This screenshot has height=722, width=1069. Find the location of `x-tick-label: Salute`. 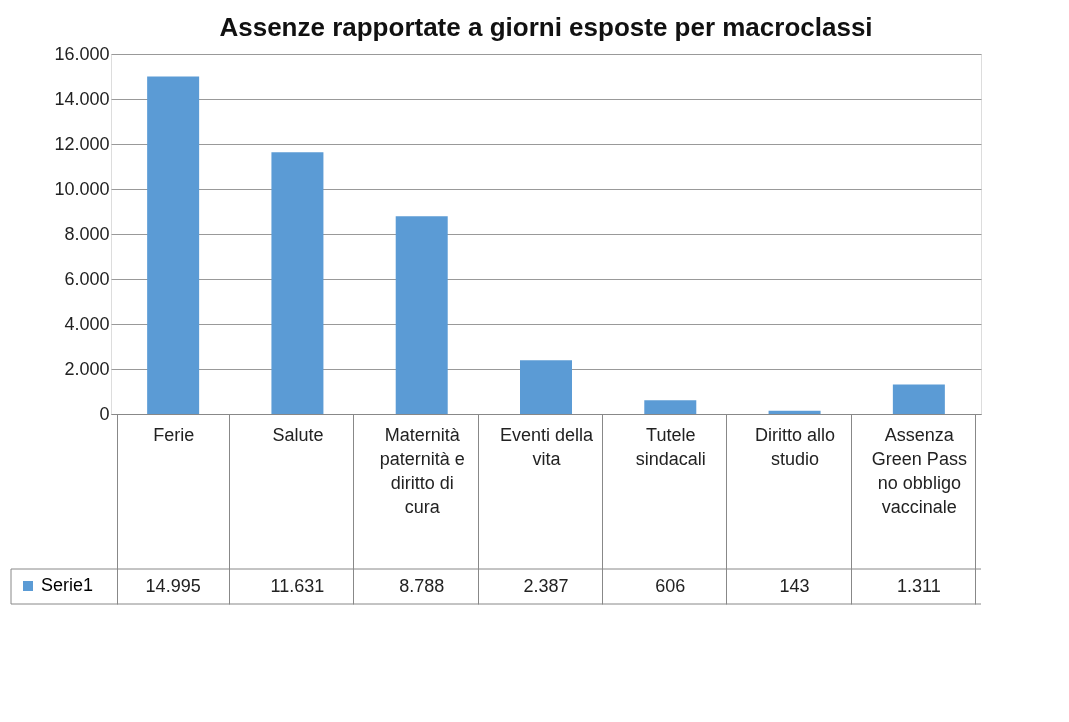

x-tick-label: Salute is located at coordinates (298, 434).